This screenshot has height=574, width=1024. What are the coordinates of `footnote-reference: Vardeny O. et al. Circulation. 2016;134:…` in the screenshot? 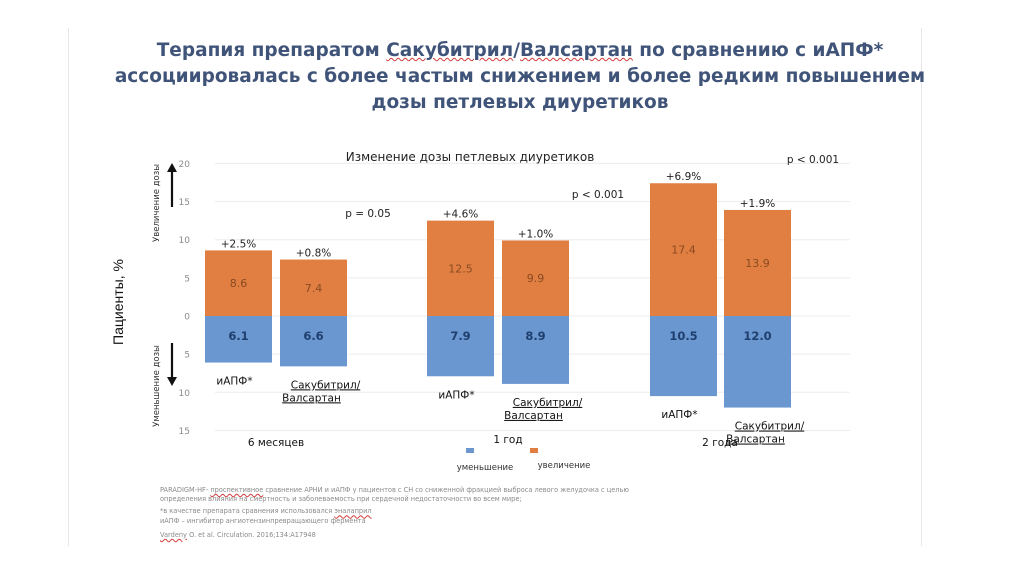 It's located at (460, 535).